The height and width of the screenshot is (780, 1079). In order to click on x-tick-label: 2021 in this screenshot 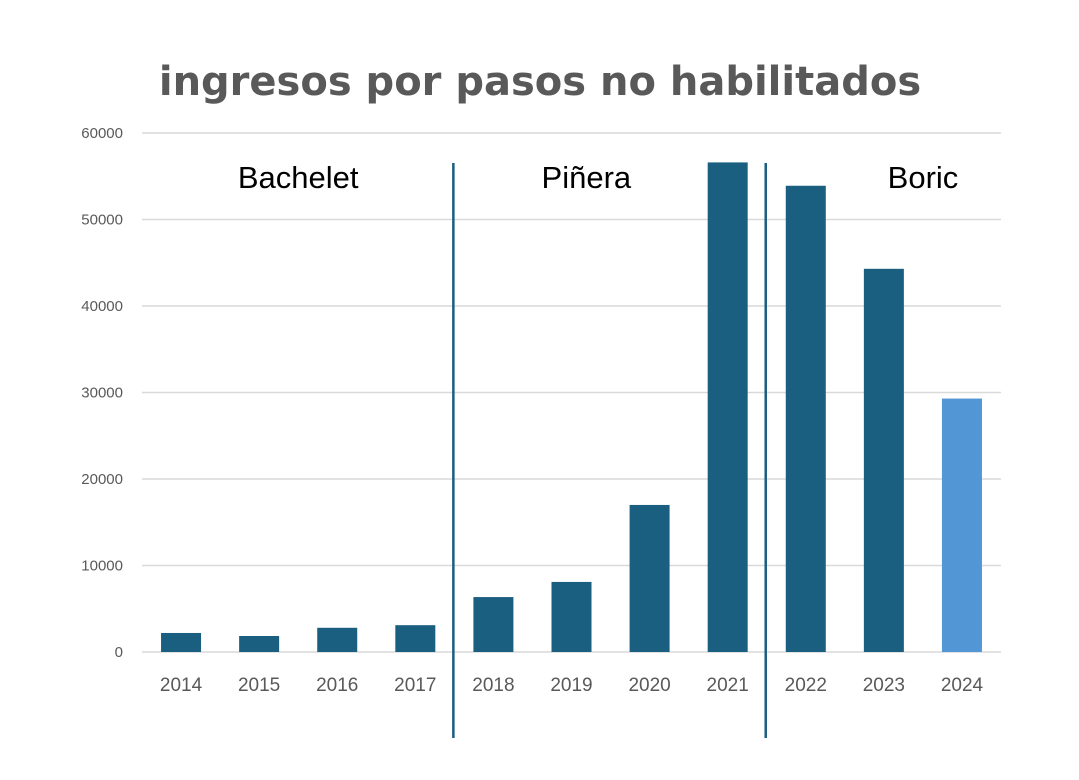, I will do `click(728, 685)`.